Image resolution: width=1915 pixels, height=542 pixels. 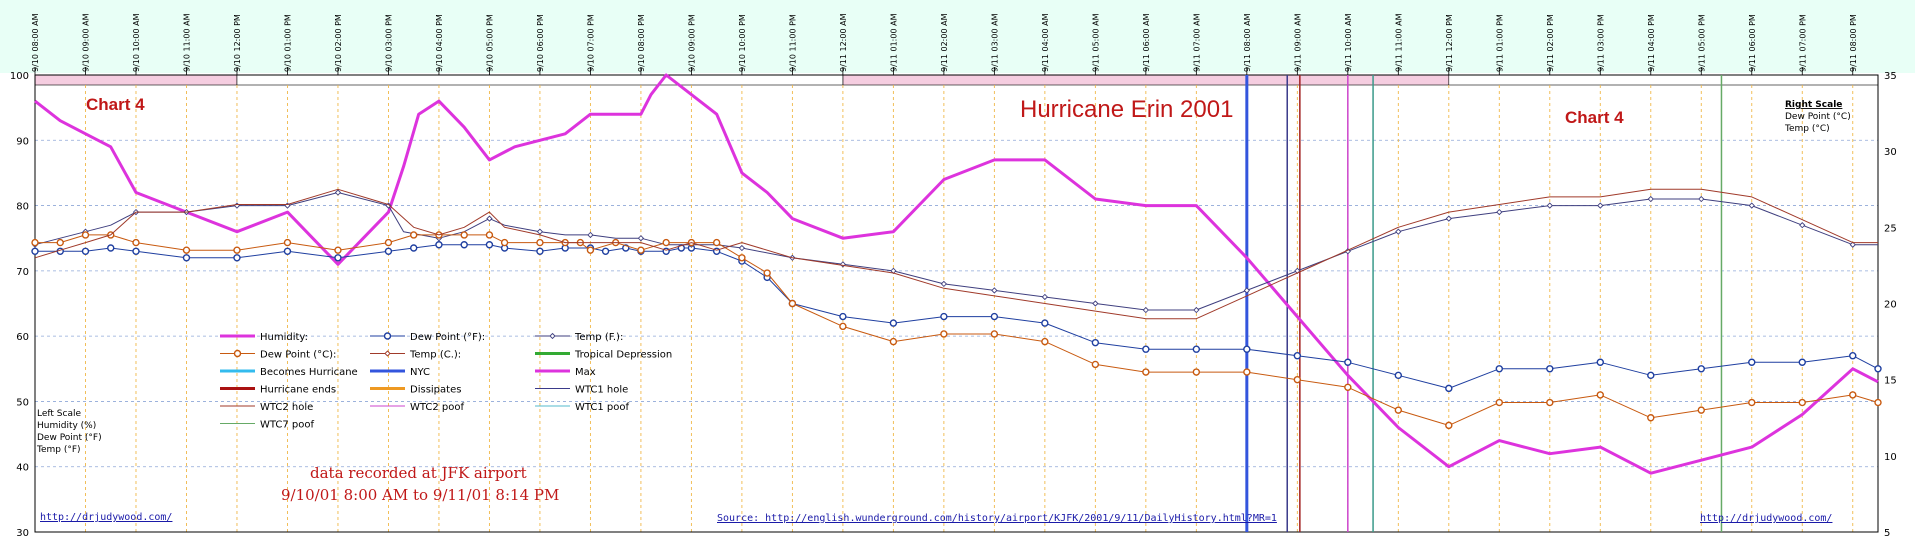 What do you see at coordinates (1247, 42) in the screenshot?
I see `x-tick-label: 9/11 08:00 AM` at bounding box center [1247, 42].